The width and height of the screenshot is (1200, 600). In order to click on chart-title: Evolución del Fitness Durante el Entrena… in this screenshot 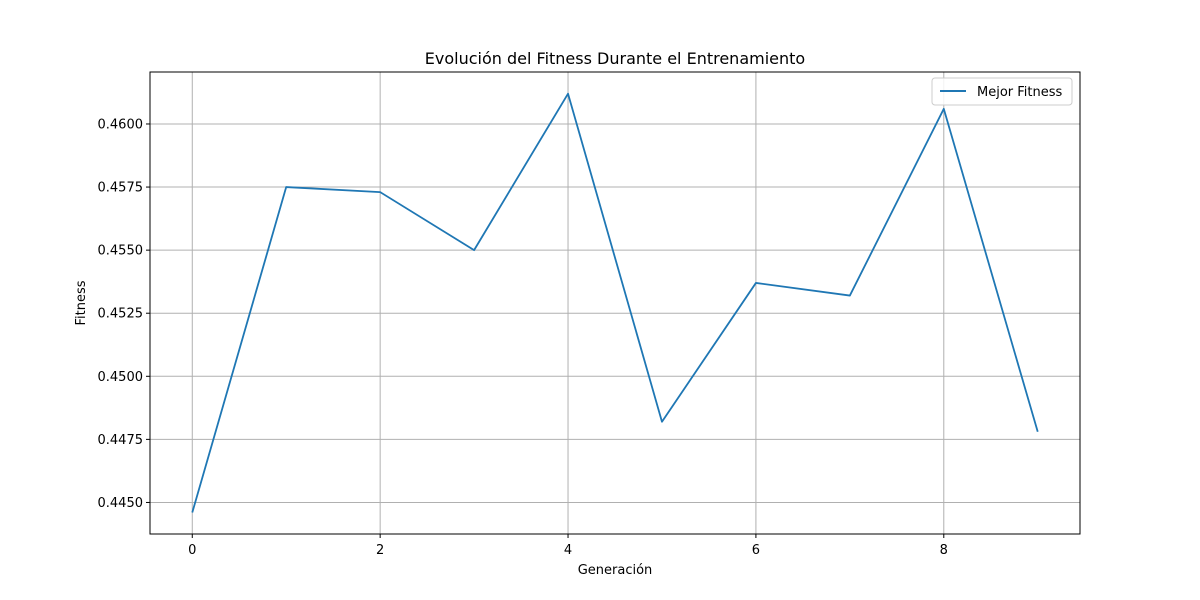, I will do `click(615, 58)`.